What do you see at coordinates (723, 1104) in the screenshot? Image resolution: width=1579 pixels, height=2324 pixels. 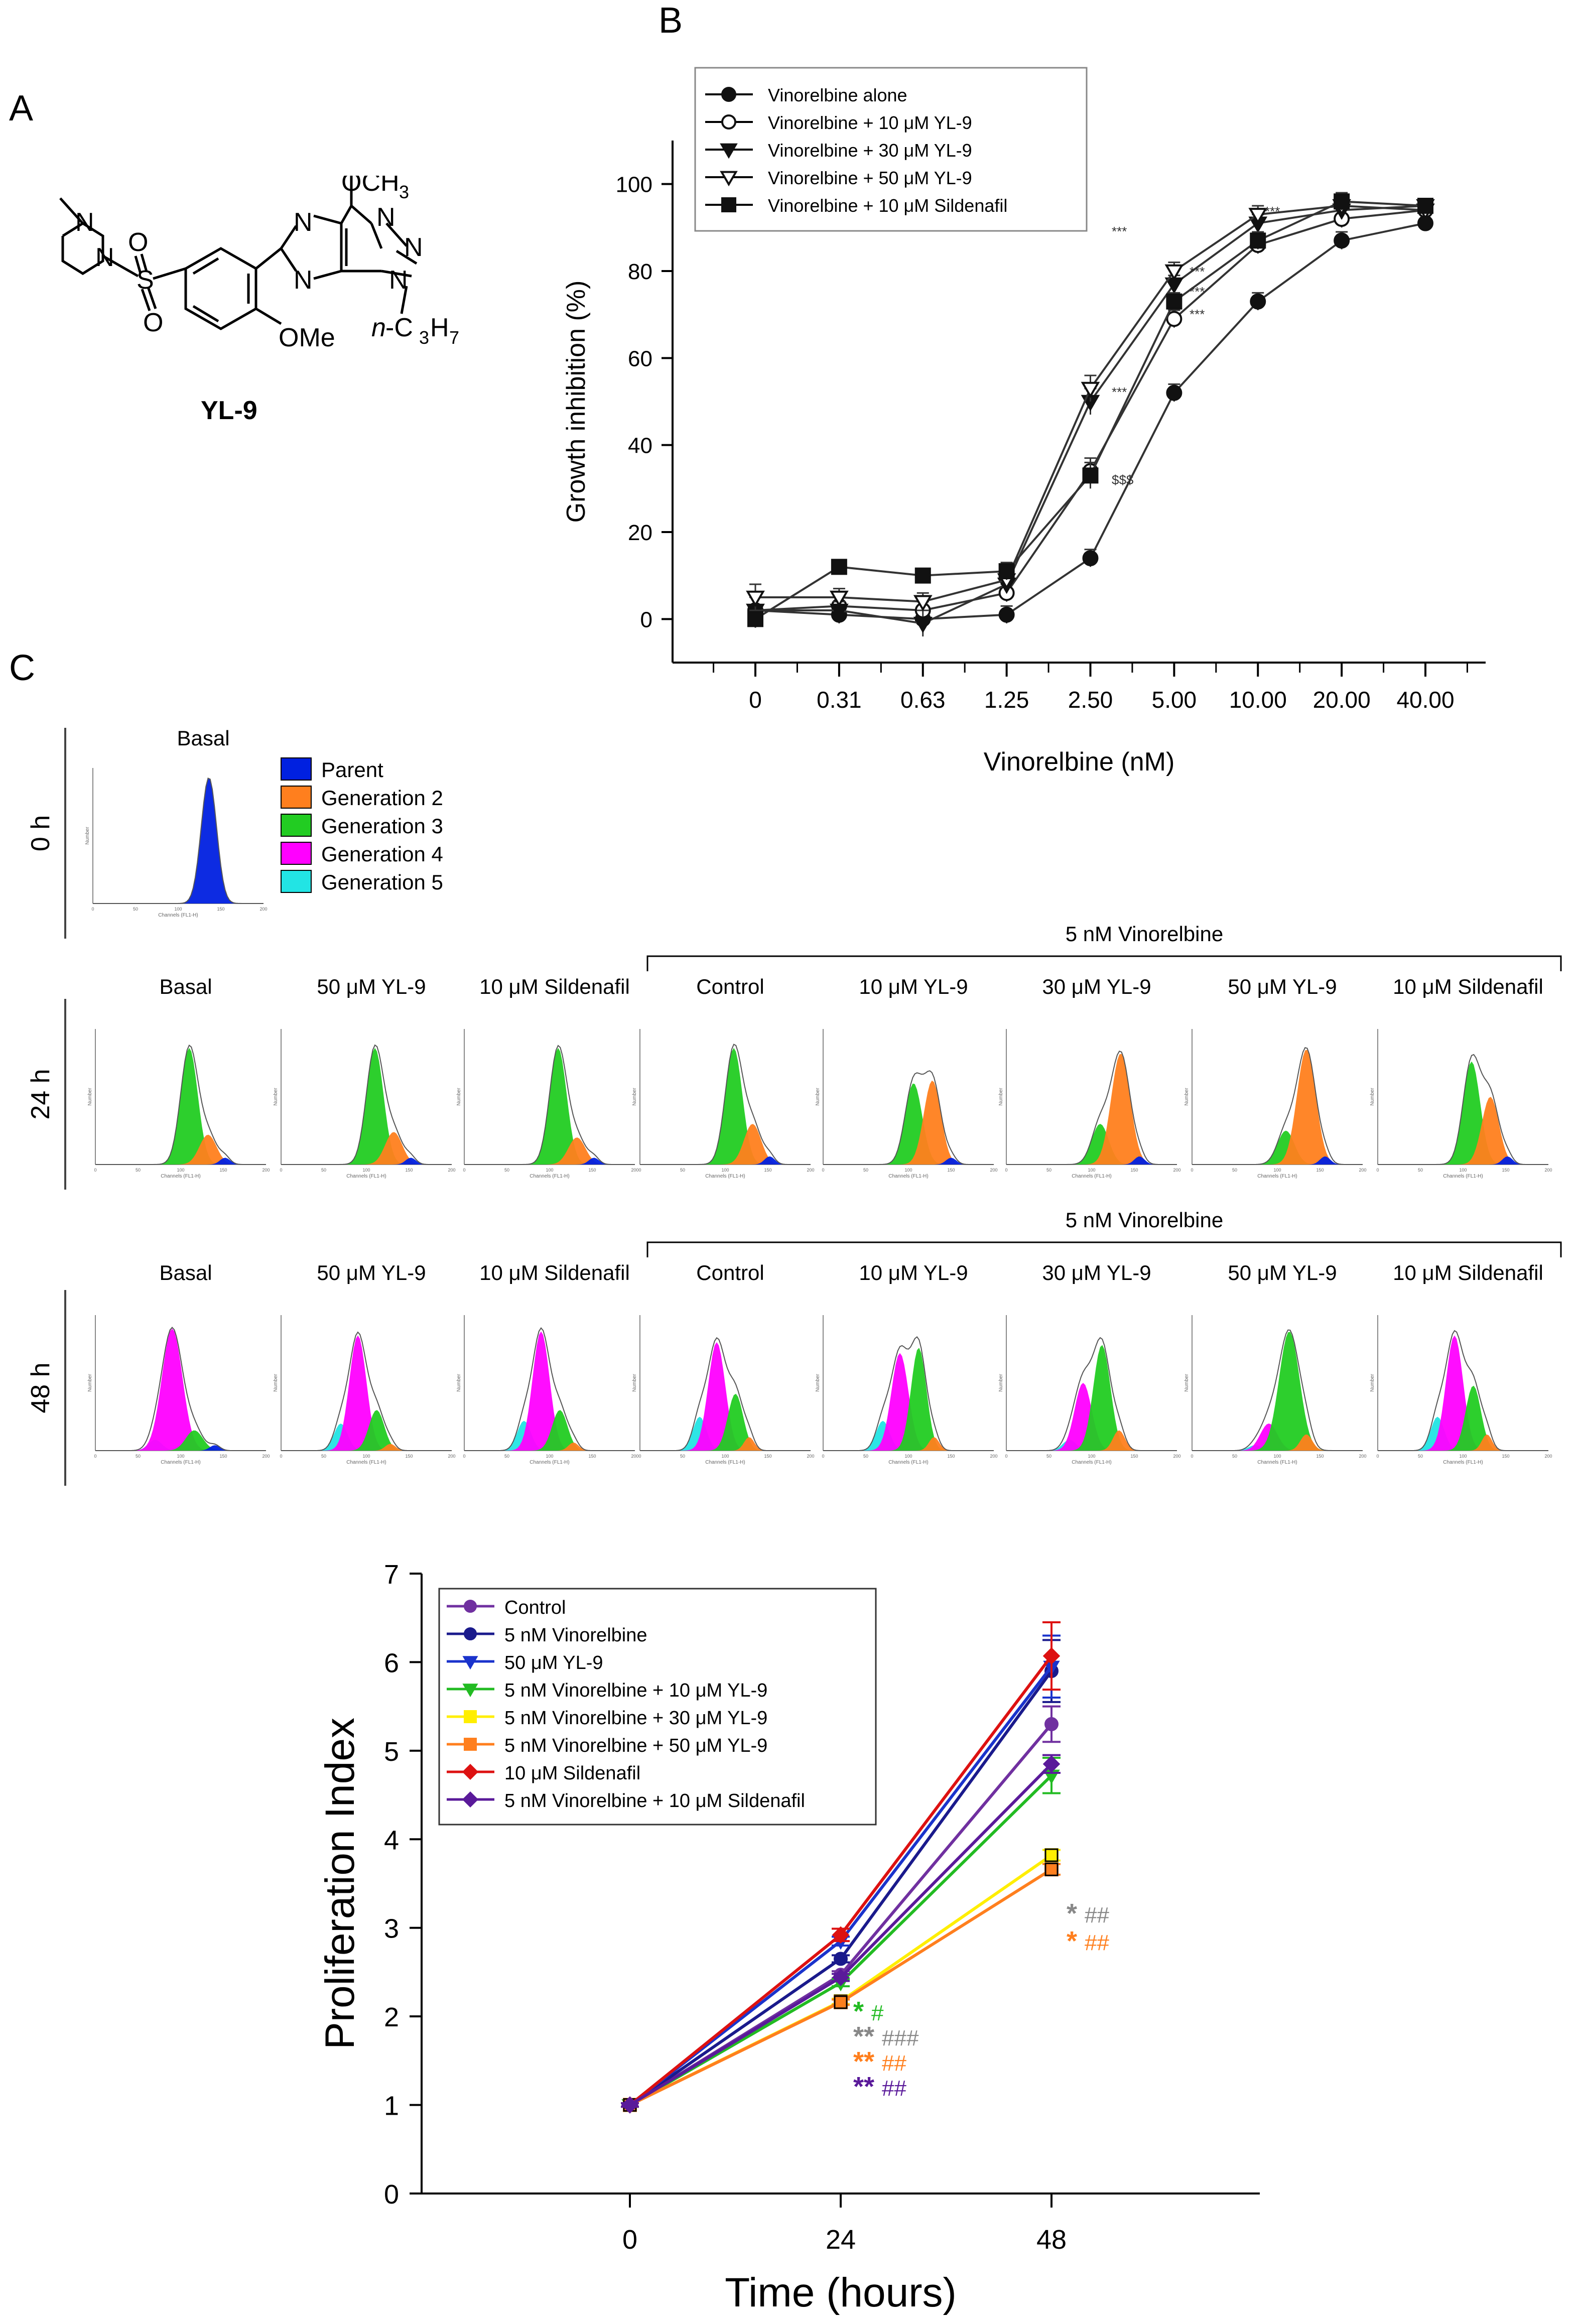 I see `hist-24h-3: 0 50 100 150 200 Channels (FL1-H) Number` at bounding box center [723, 1104].